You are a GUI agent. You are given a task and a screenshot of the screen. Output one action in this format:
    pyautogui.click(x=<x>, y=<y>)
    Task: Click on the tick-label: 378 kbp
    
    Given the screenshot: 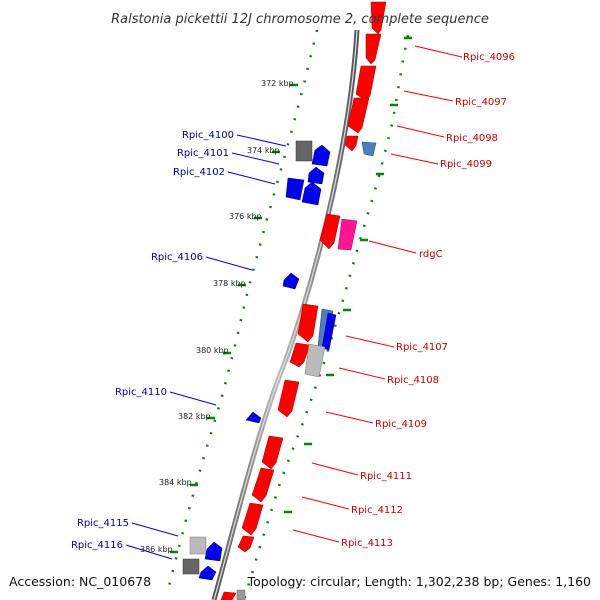 What is the action you would take?
    pyautogui.click(x=229, y=283)
    